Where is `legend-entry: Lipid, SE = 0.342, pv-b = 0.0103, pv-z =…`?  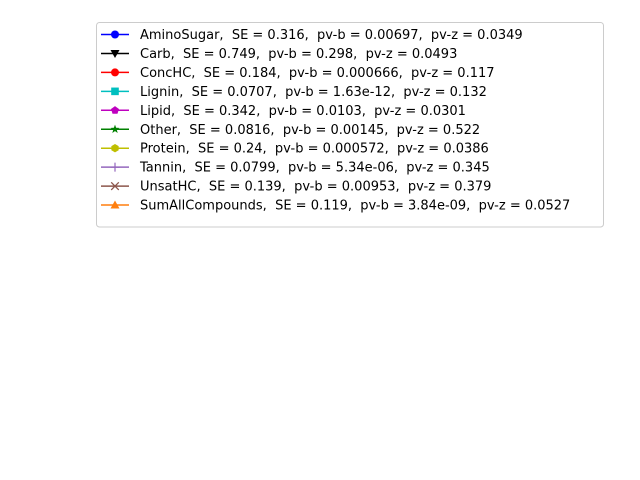
legend-entry: Lipid, SE = 0.342, pv-b = 0.0103, pv-z =… is located at coordinates (283, 111).